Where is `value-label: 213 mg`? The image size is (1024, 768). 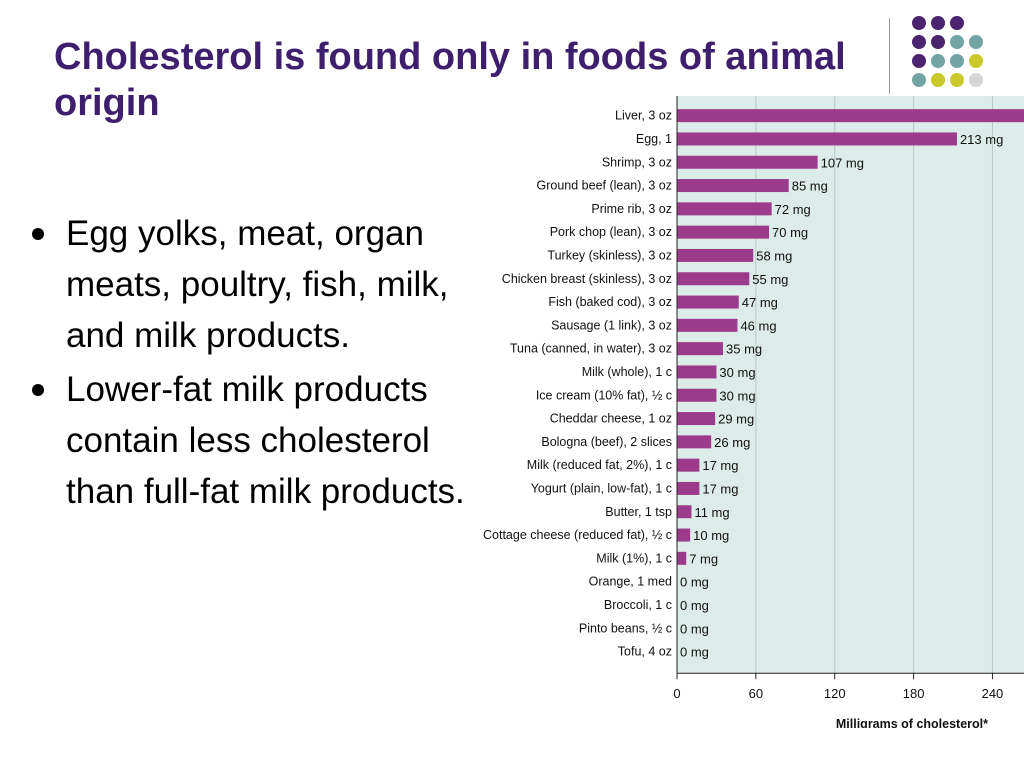
value-label: 213 mg is located at coordinates (981, 139).